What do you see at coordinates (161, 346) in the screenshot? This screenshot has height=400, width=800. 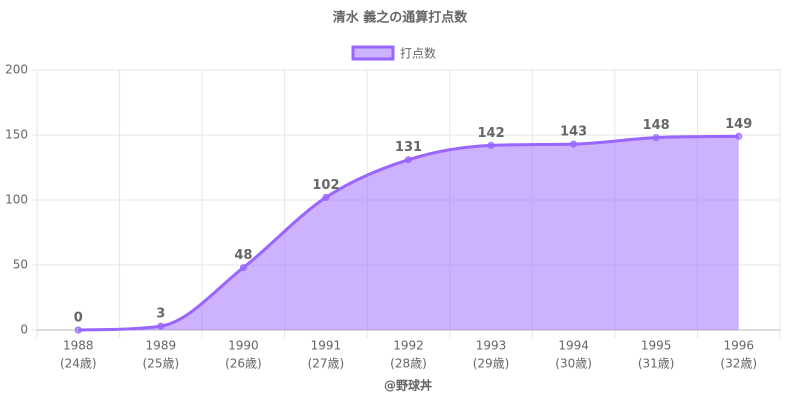 I see `x-tick-label: 1989` at bounding box center [161, 346].